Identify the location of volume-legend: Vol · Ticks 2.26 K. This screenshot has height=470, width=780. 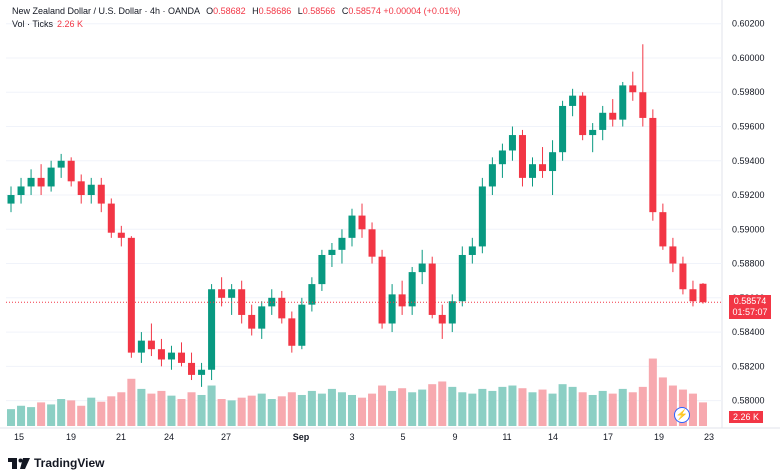
(47, 24).